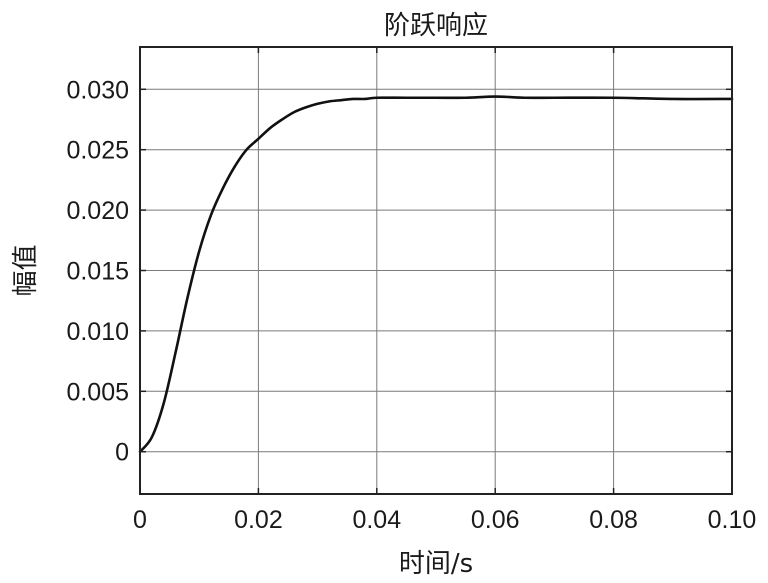 The width and height of the screenshot is (768, 583). What do you see at coordinates (495, 520) in the screenshot?
I see `x-tick-label: 0.06` at bounding box center [495, 520].